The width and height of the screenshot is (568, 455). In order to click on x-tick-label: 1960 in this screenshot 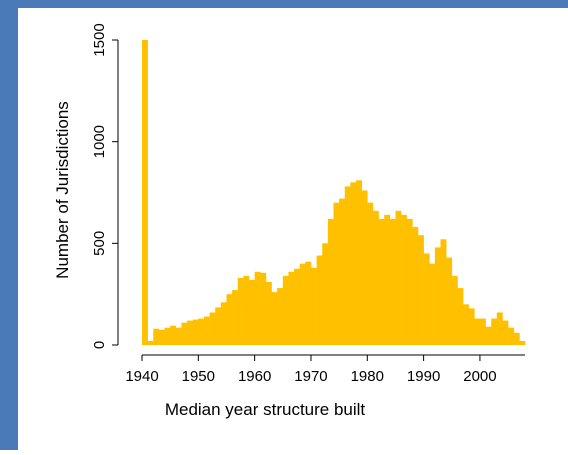, I will do `click(254, 376)`.